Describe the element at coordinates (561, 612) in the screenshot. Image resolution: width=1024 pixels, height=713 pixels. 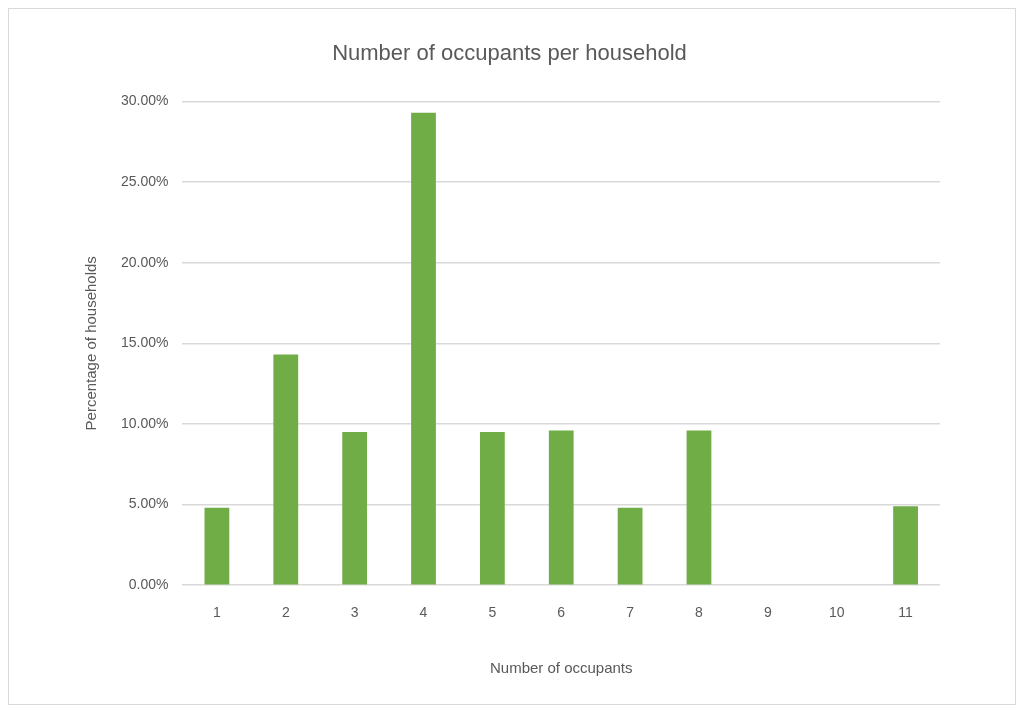
I see `x-tick-label: 6` at that location.